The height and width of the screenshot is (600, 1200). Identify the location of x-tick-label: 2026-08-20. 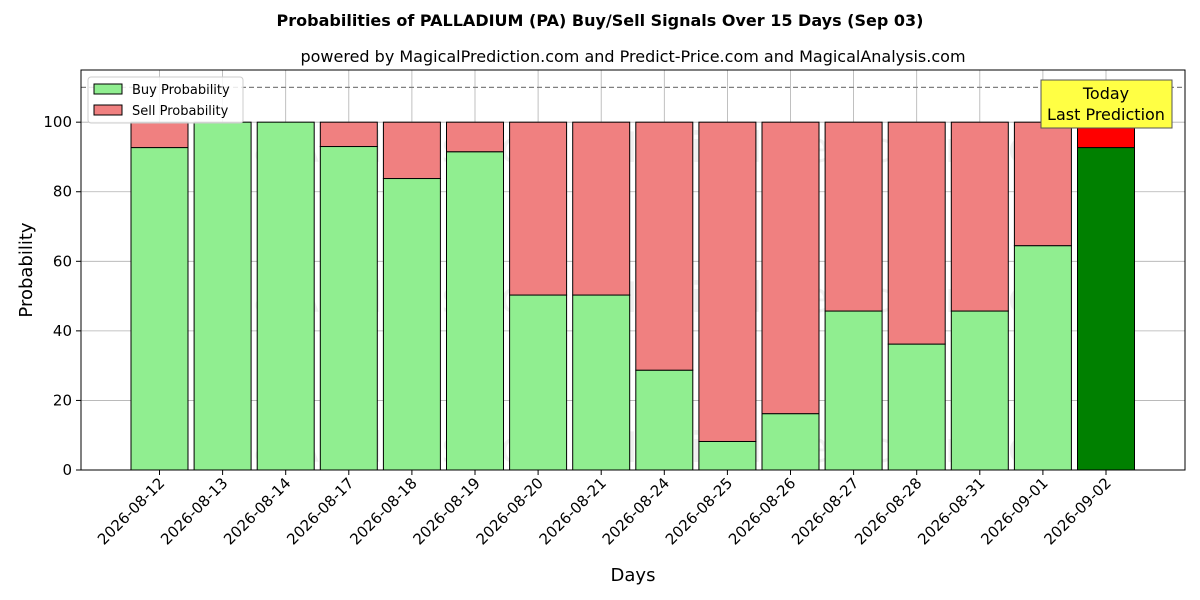
(510, 511).